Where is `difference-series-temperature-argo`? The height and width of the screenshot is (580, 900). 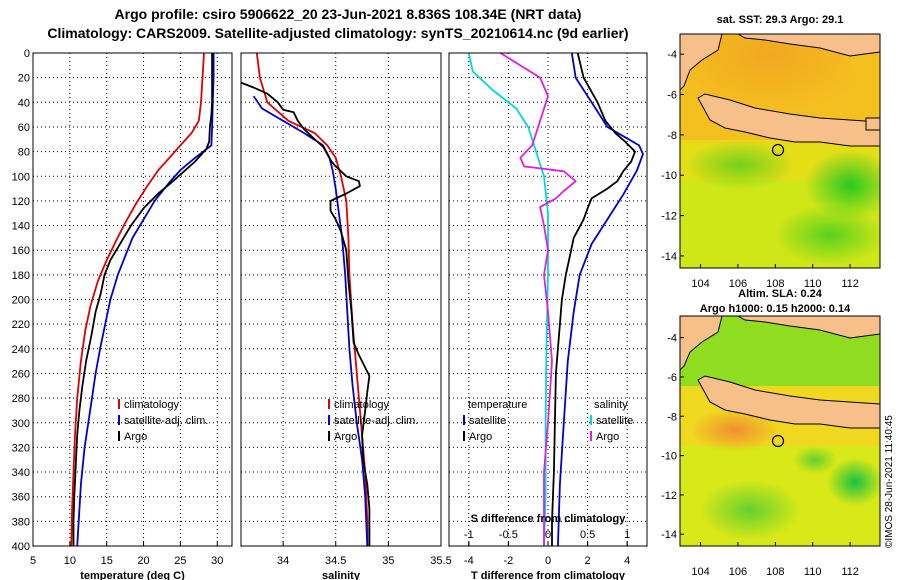
difference-series-temperature-argo is located at coordinates (593, 299).